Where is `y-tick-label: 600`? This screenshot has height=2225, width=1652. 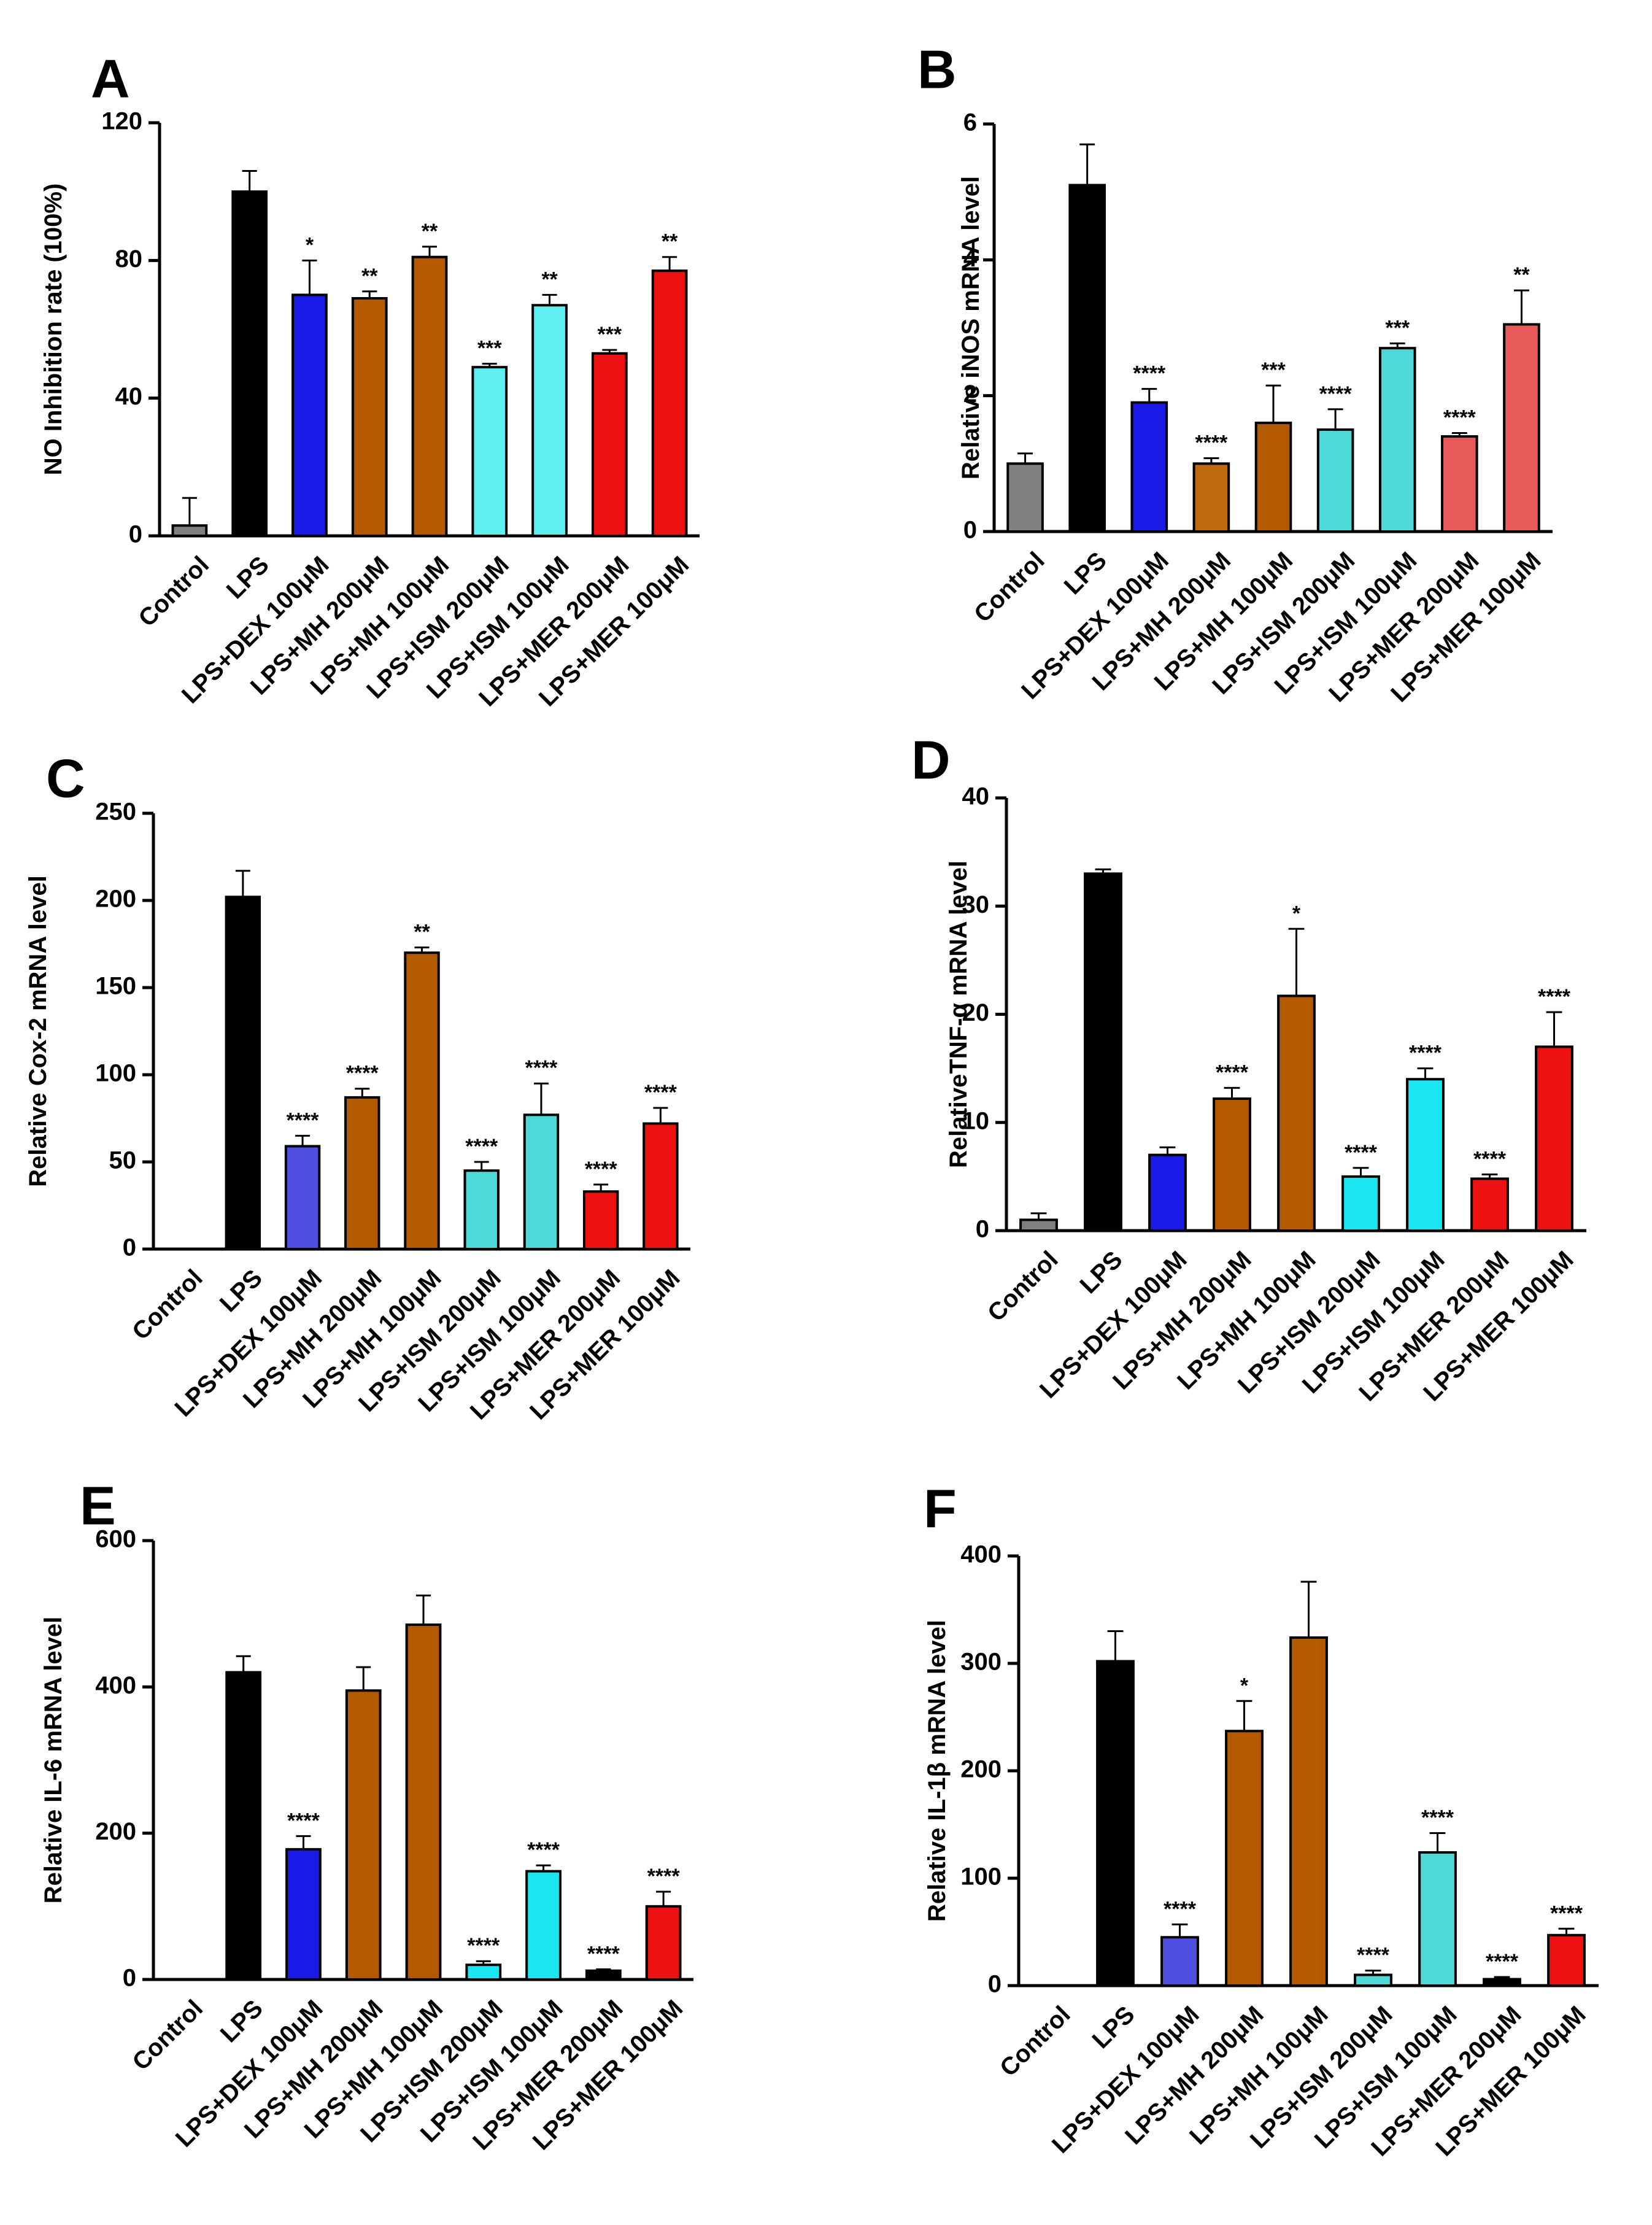 y-tick-label: 600 is located at coordinates (115, 1540).